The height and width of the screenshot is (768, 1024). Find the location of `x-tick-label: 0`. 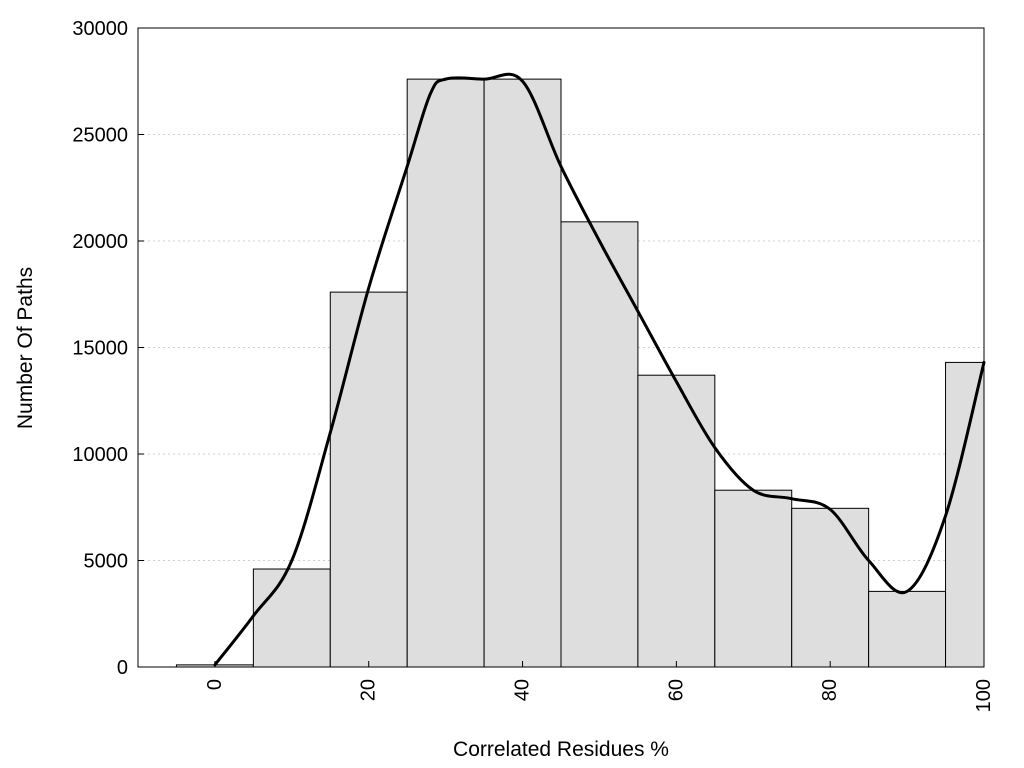

x-tick-label: 0 is located at coordinates (215, 684).